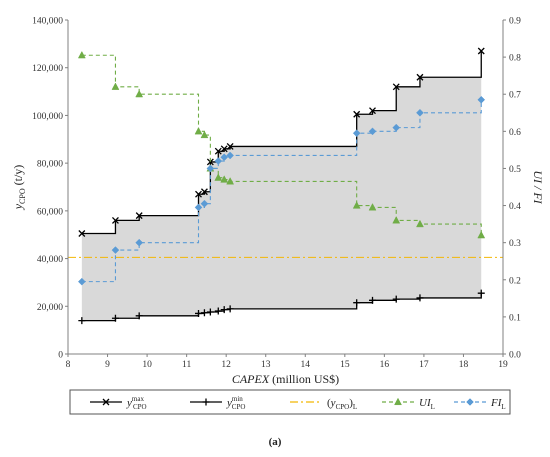 This screenshot has width=550, height=457. I want to click on x-tick-label: 13, so click(266, 365).